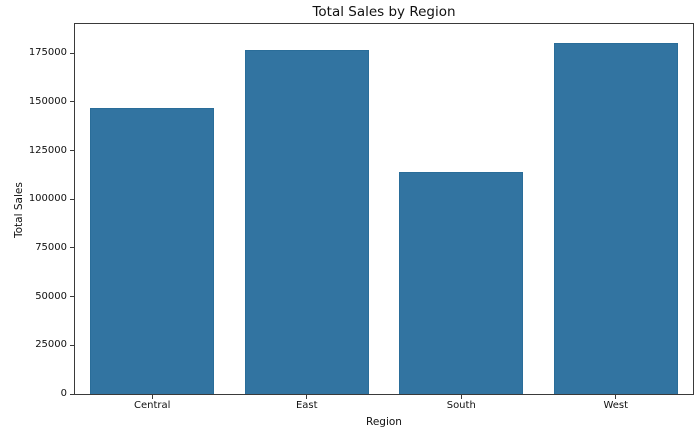  I want to click on y-tick-label: 175000, so click(47, 53).